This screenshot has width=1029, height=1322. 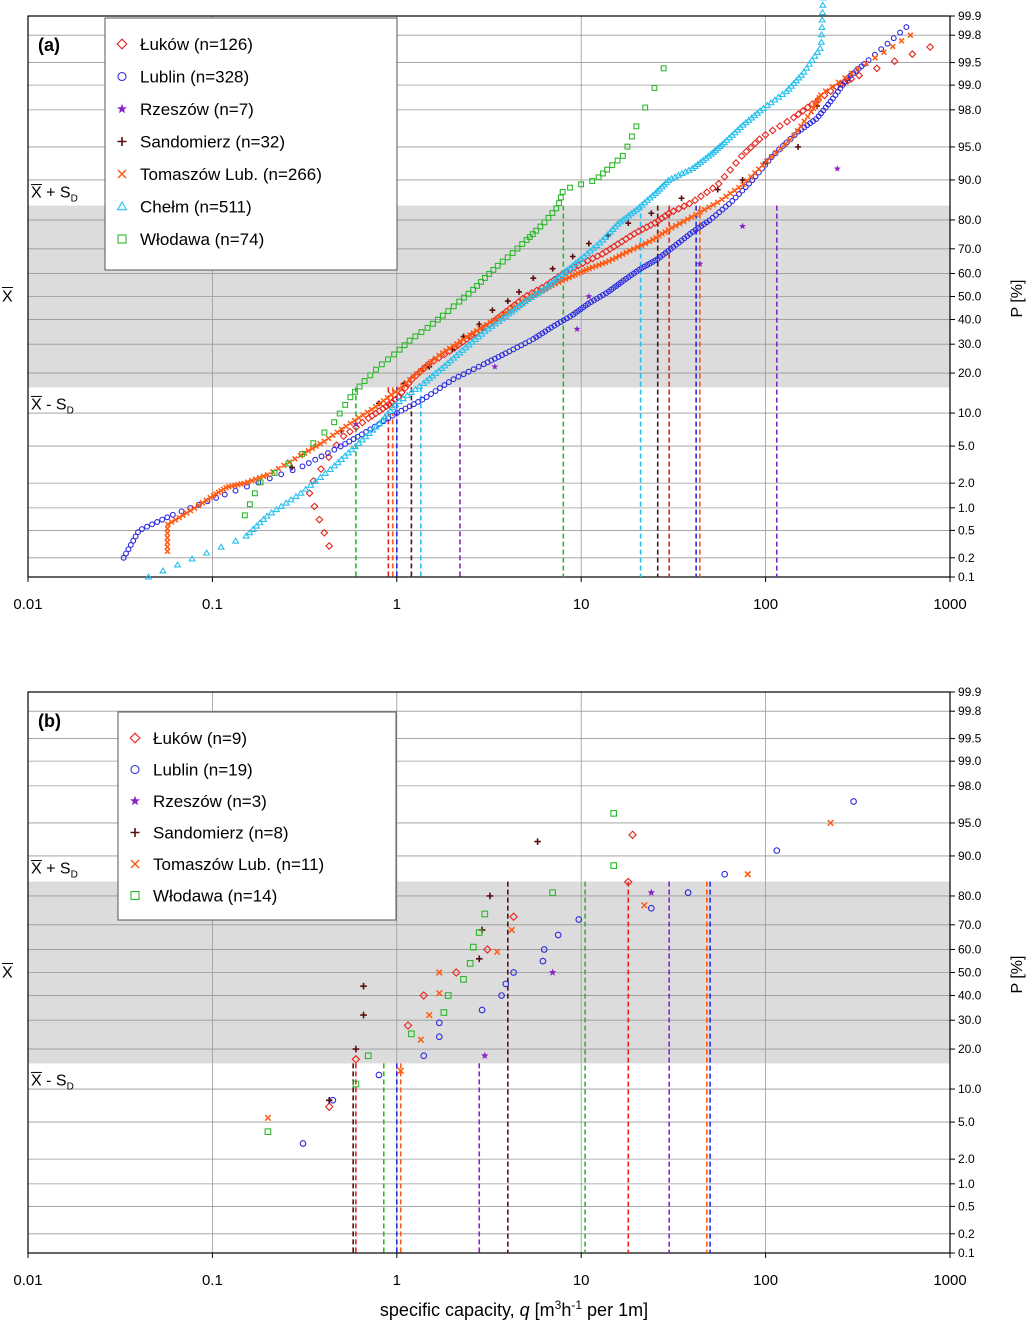 What do you see at coordinates (194, 77) in the screenshot?
I see `legend-entry: Lublin (n=328)` at bounding box center [194, 77].